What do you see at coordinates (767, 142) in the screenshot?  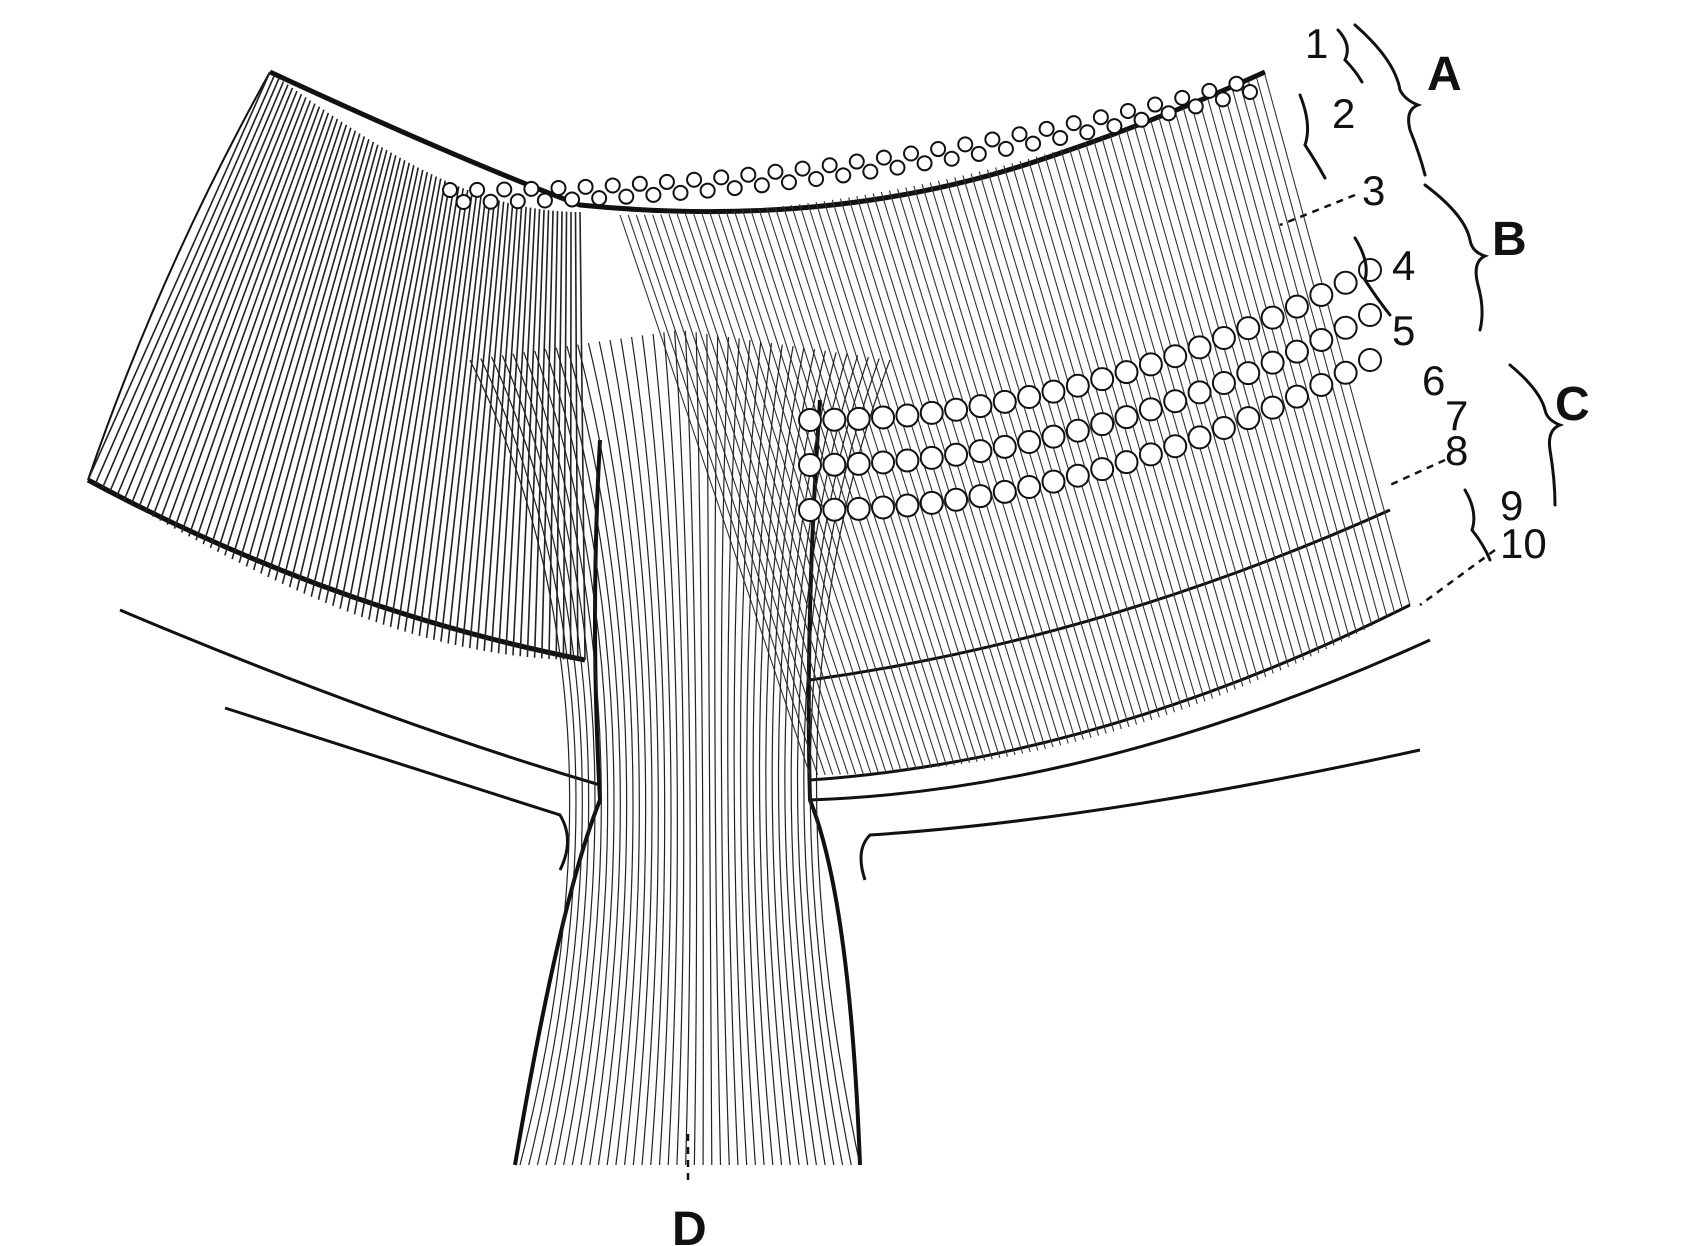 I see `retina-inner-surface` at bounding box center [767, 142].